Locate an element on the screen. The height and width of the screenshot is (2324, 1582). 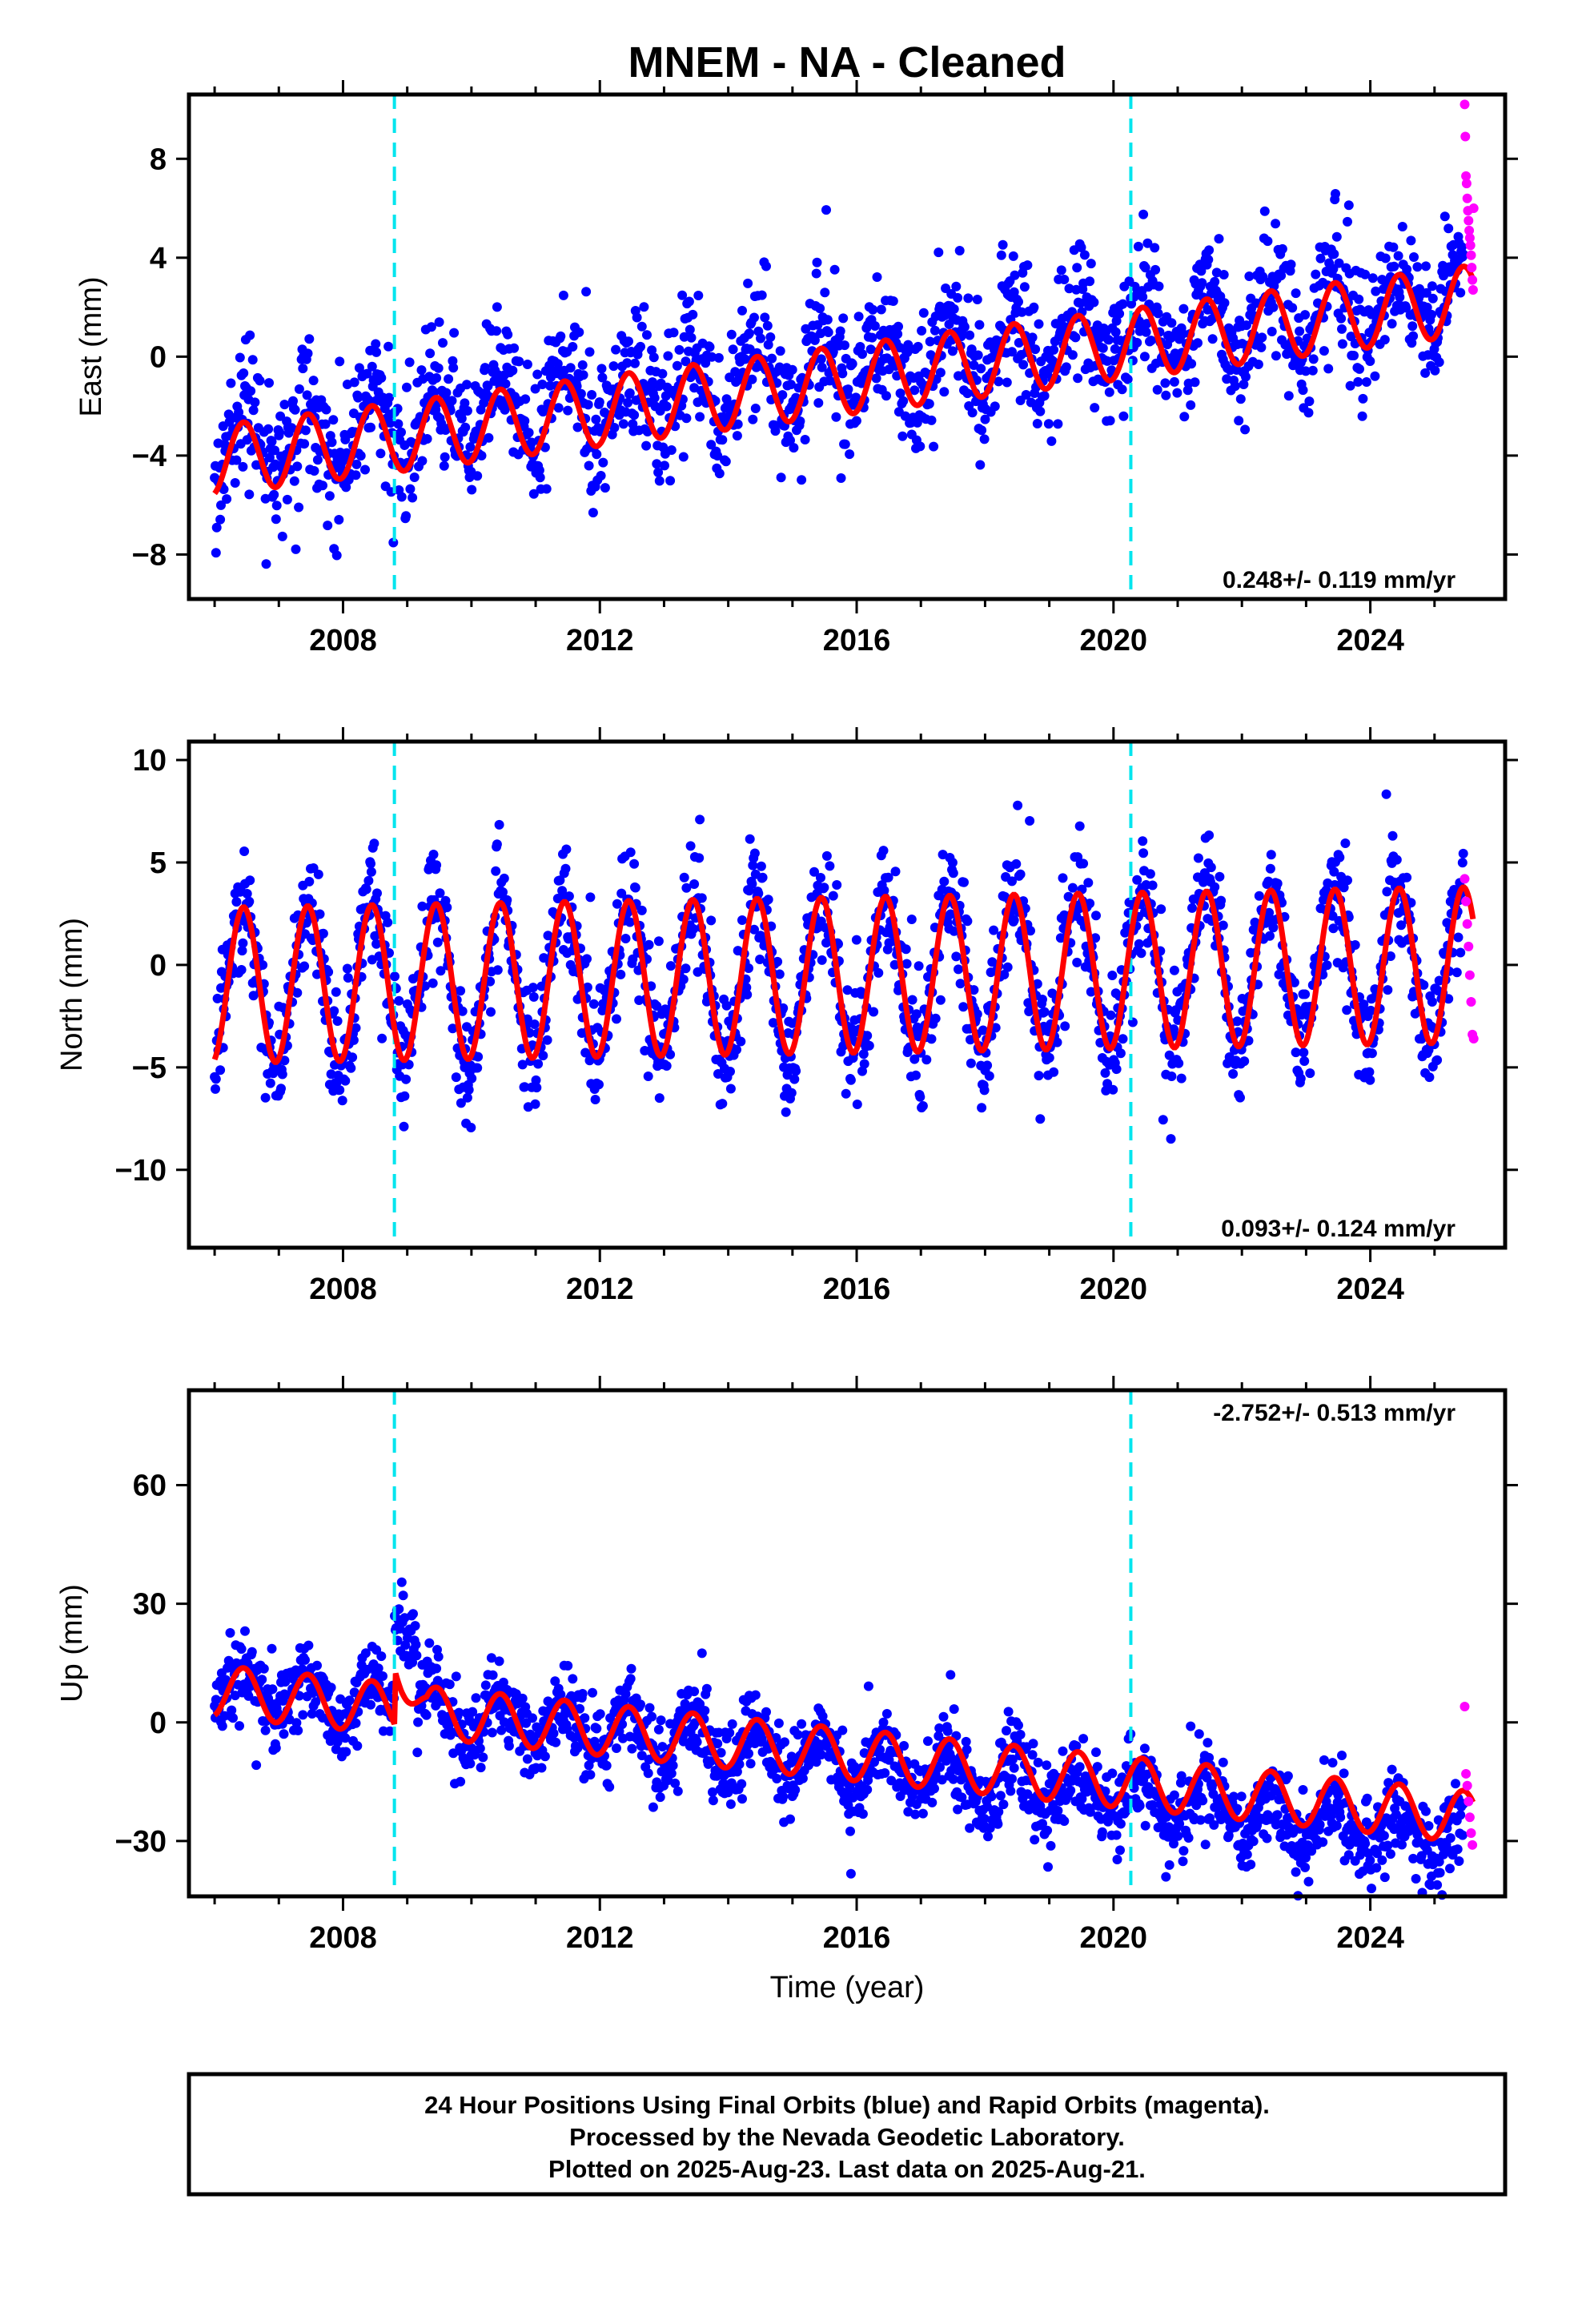
x-tick-label: 2024 is located at coordinates (1370, 1289).